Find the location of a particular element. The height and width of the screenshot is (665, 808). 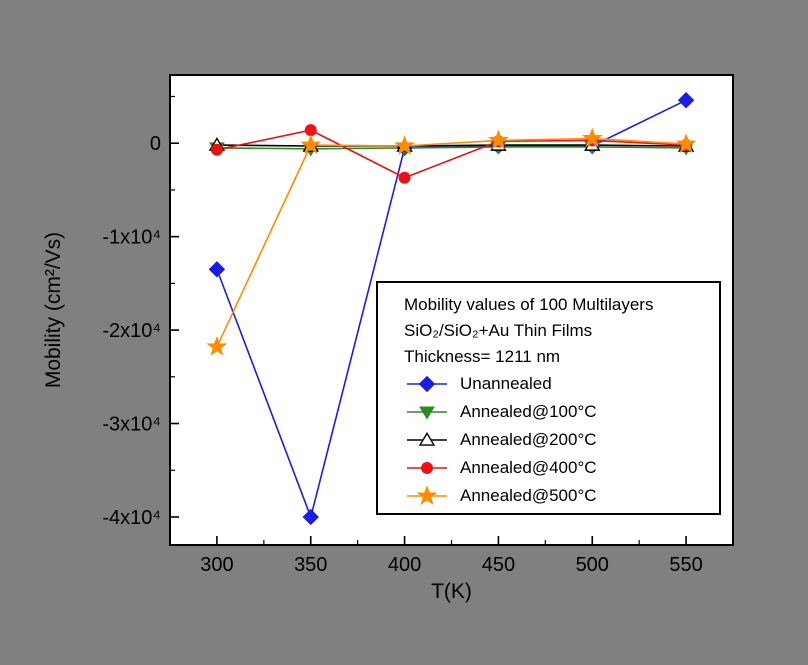

triangle-open-marker-icon is located at coordinates (427, 438).